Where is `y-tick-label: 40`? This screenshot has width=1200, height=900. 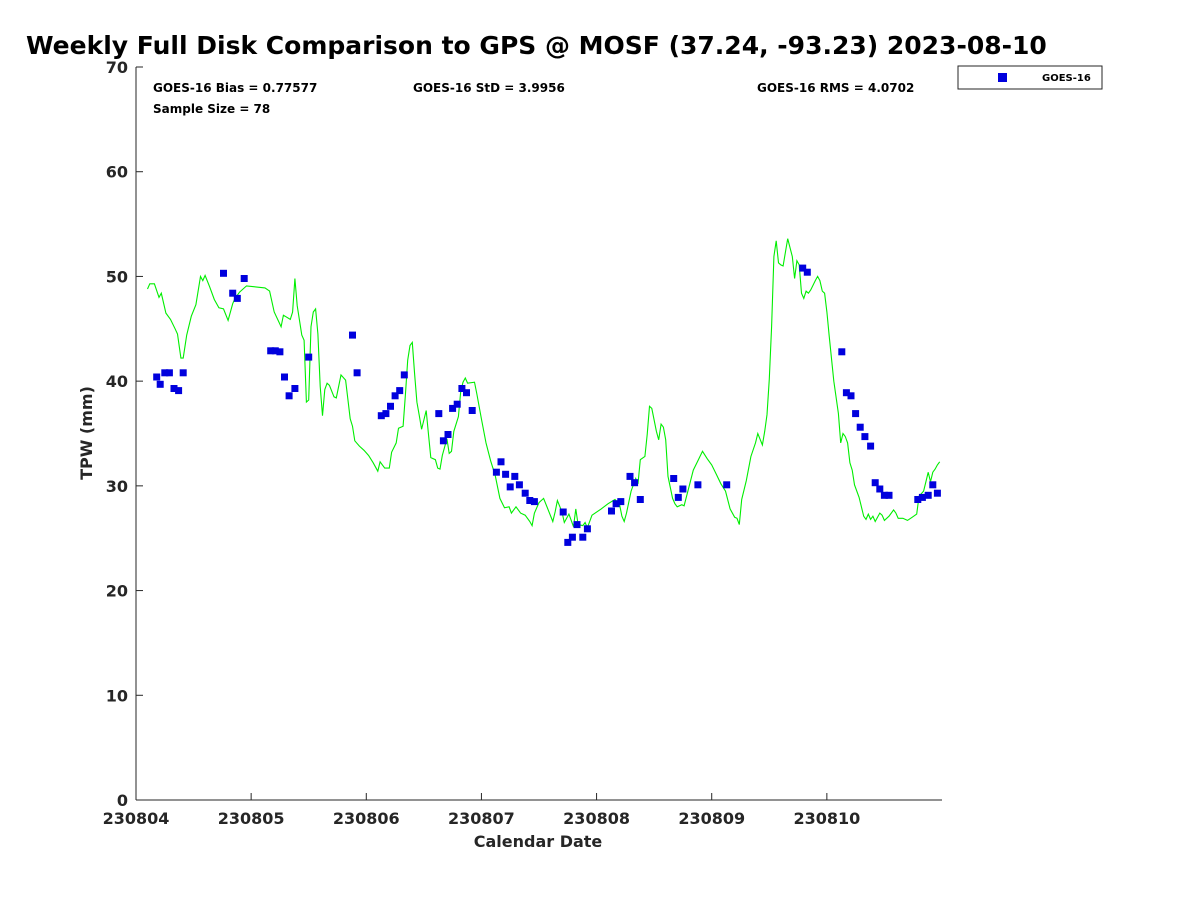
y-tick-label: 40 is located at coordinates (117, 381).